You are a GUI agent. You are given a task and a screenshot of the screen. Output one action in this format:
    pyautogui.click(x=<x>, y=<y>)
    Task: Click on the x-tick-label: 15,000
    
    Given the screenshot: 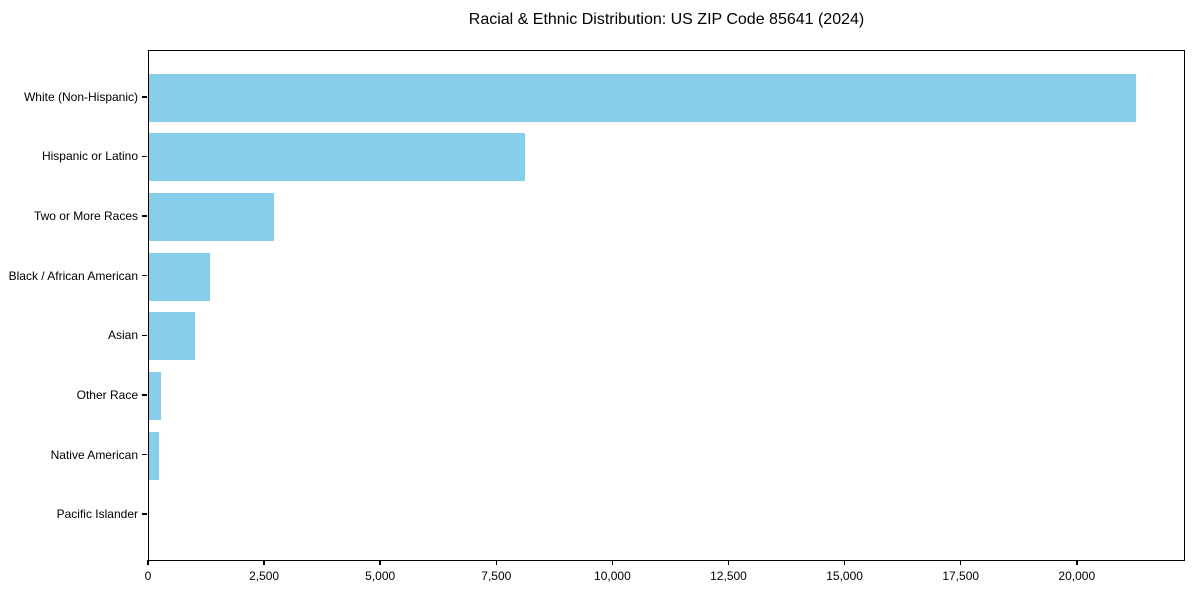 What is the action you would take?
    pyautogui.click(x=844, y=576)
    